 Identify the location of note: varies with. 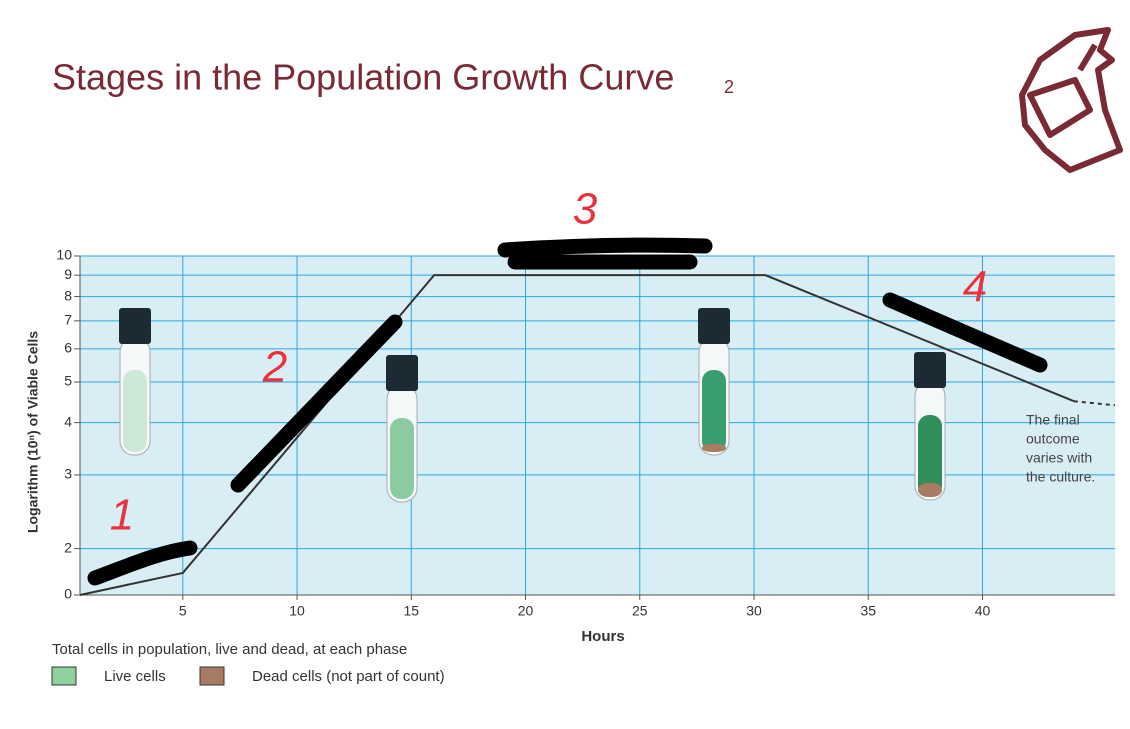
(1059, 458).